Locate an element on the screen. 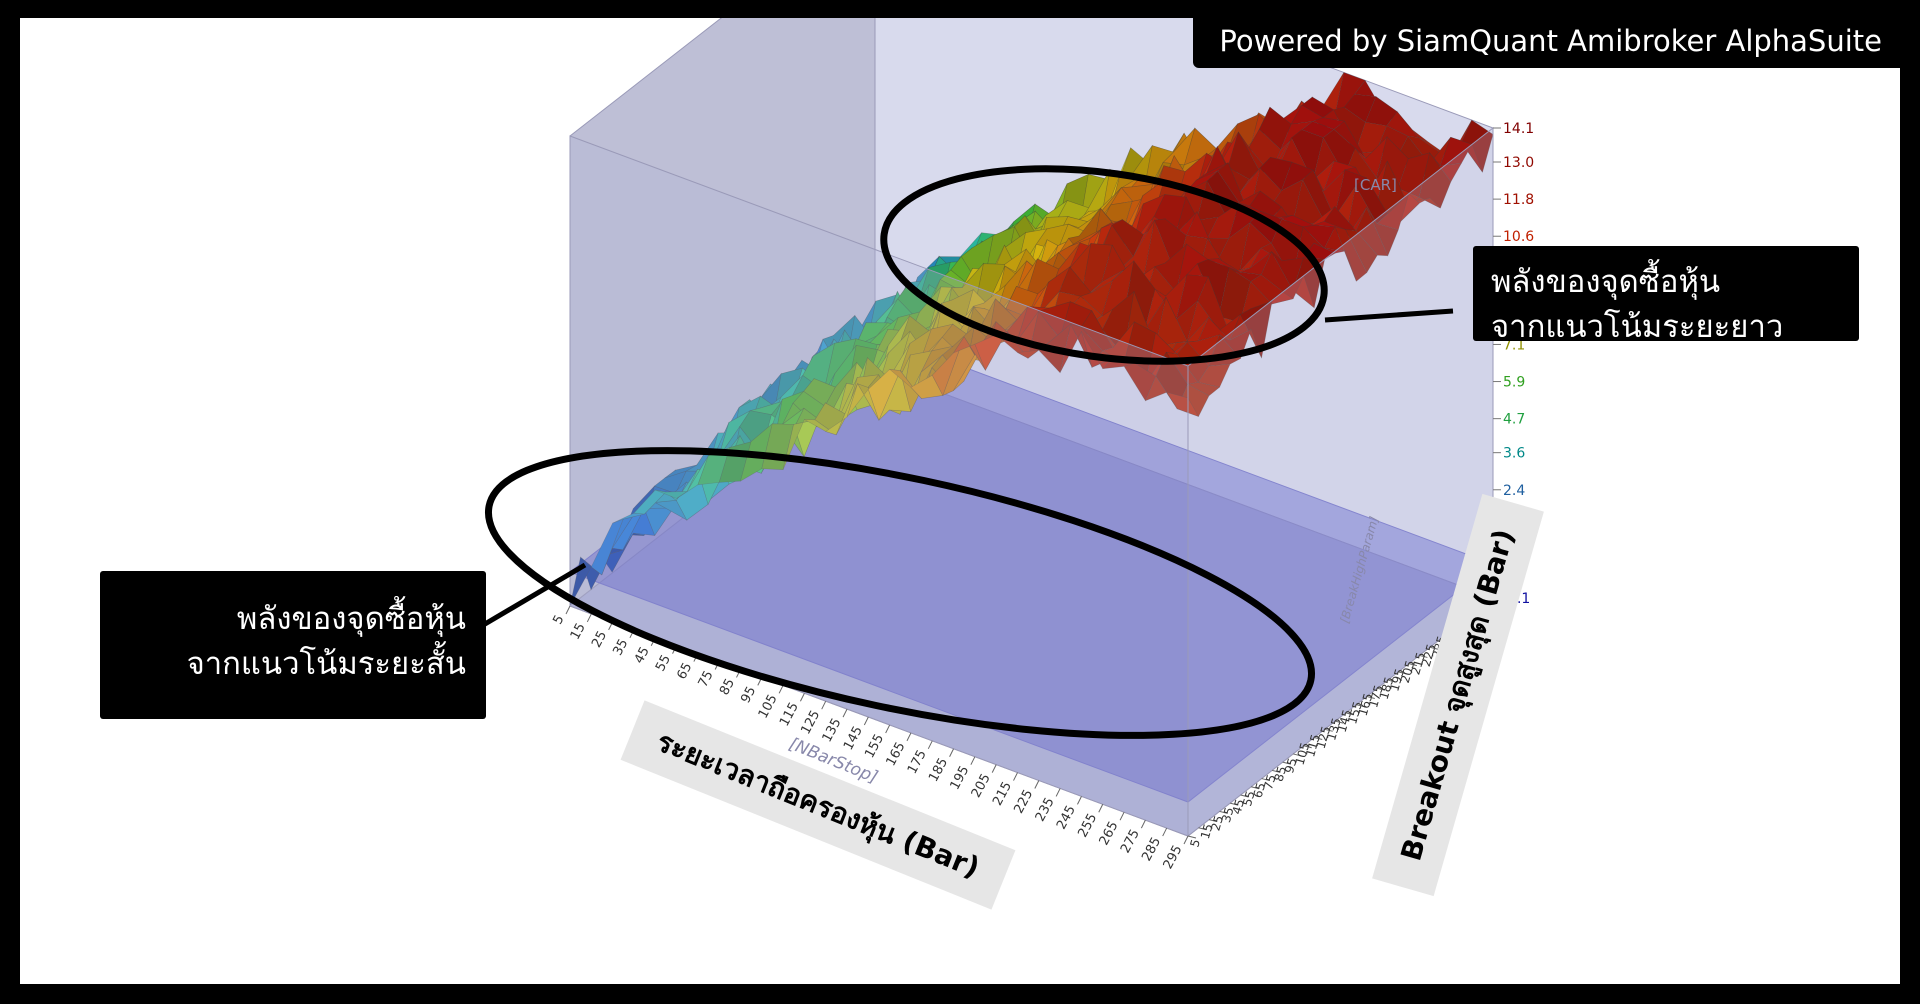 The width and height of the screenshot is (1920, 1004). x-tick-label: 235 is located at coordinates (1045, 809).